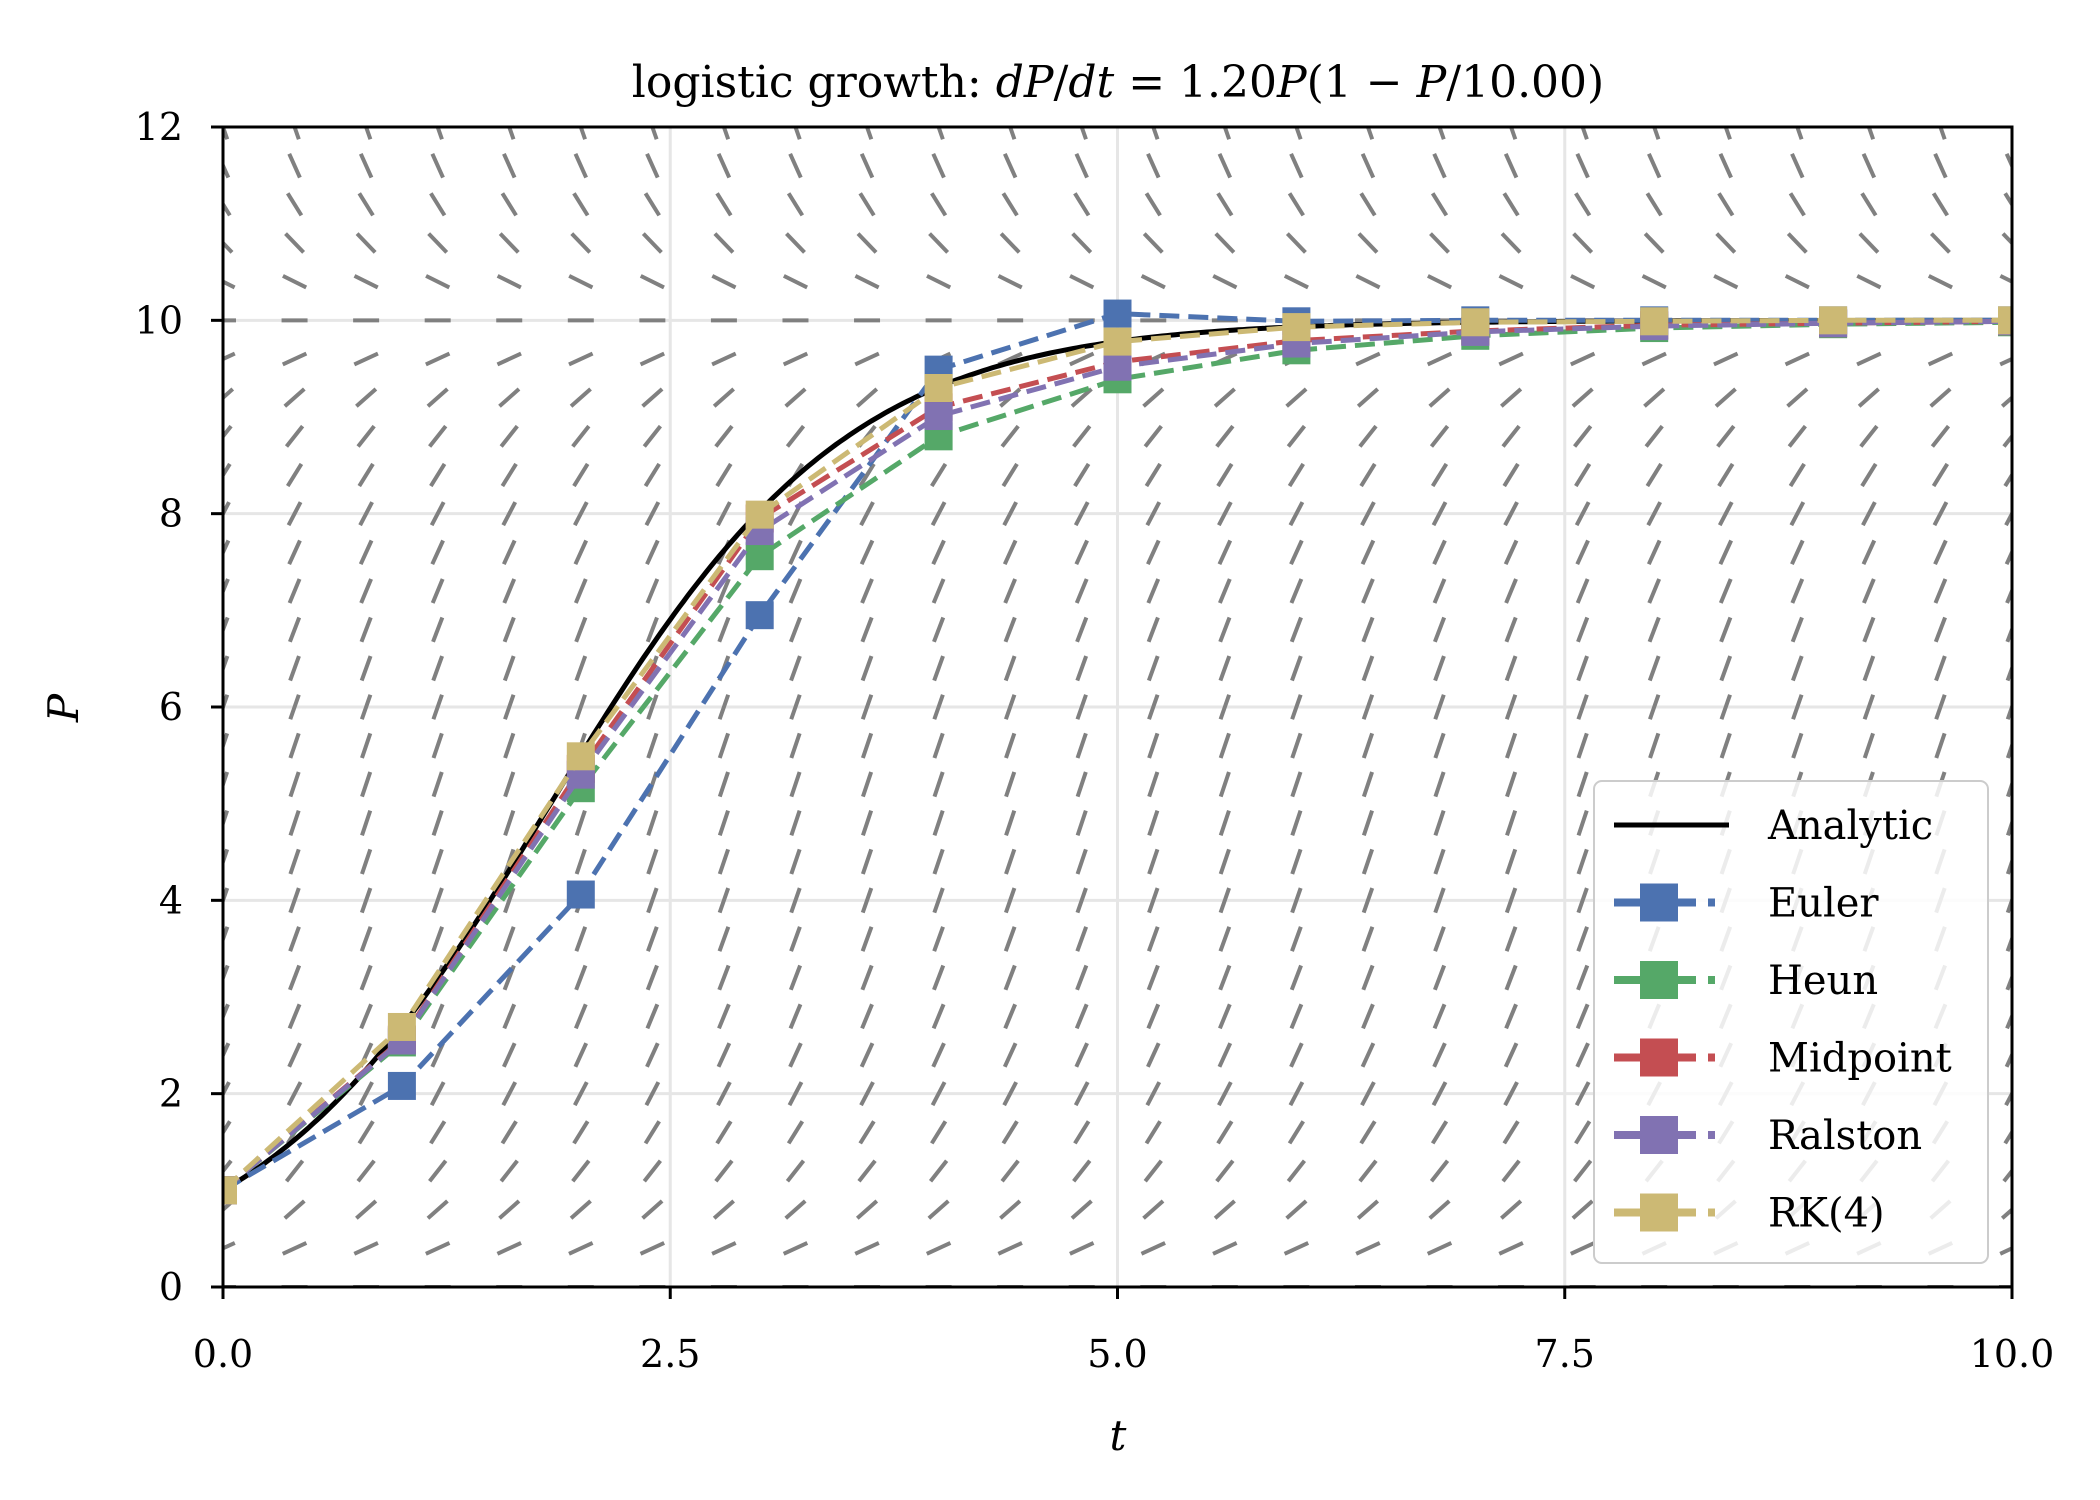 This screenshot has height=1500, width=2100. Describe the element at coordinates (1117, 366) in the screenshot. I see `ralston-marker` at that location.